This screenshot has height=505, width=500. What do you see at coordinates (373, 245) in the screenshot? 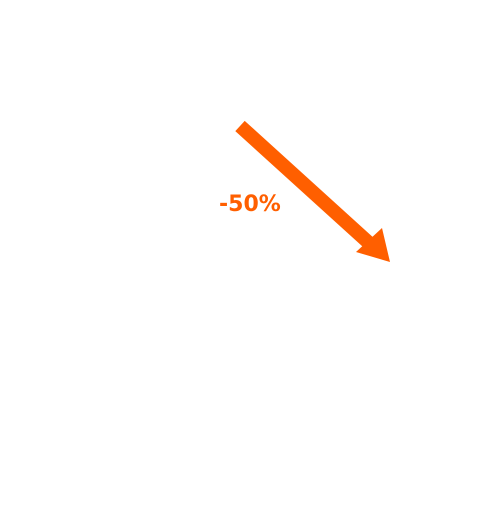
I see `arrow-head` at bounding box center [373, 245].